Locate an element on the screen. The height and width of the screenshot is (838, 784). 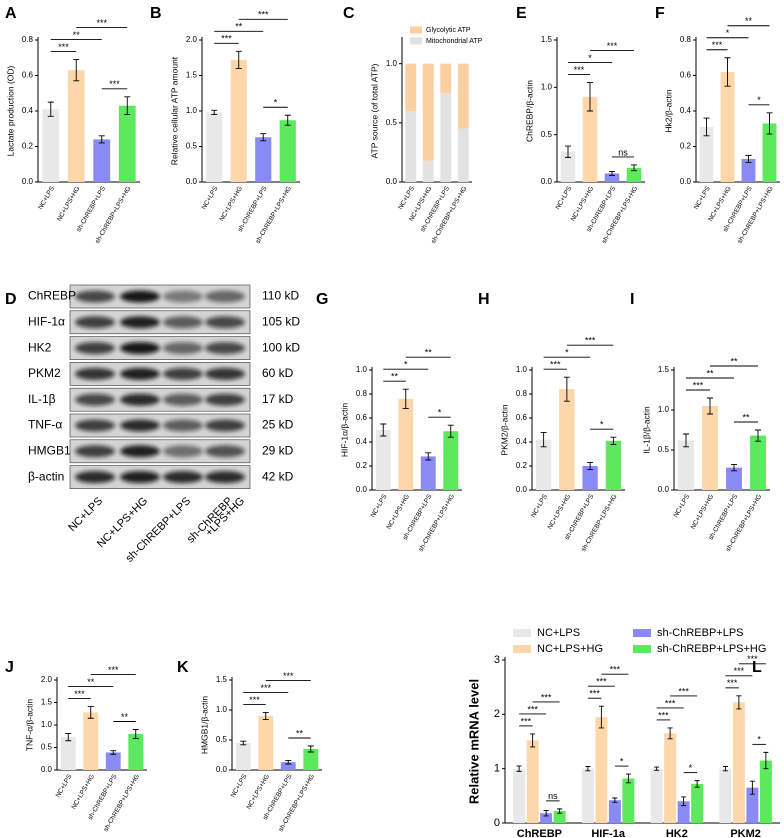
legend-label: Mitochondrial ATP is located at coordinates (454, 41).